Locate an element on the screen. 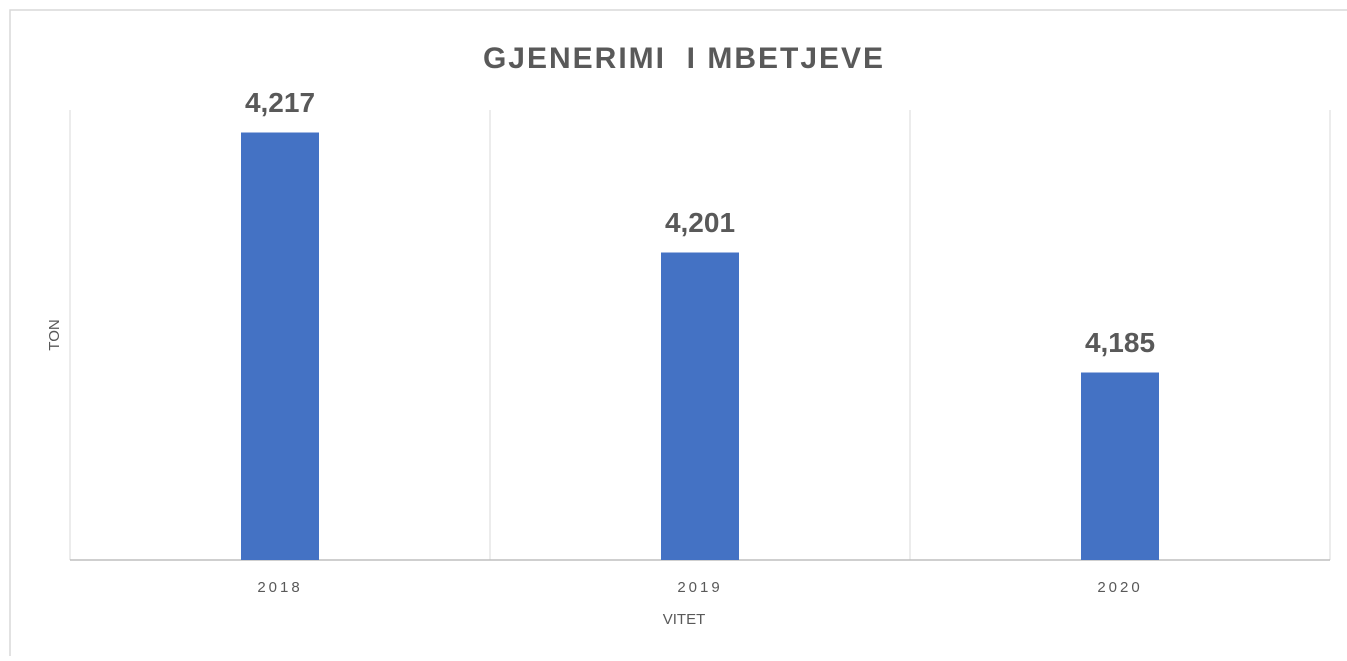 The height and width of the screenshot is (661, 1347). data-label: 4,185 is located at coordinates (1120, 342).